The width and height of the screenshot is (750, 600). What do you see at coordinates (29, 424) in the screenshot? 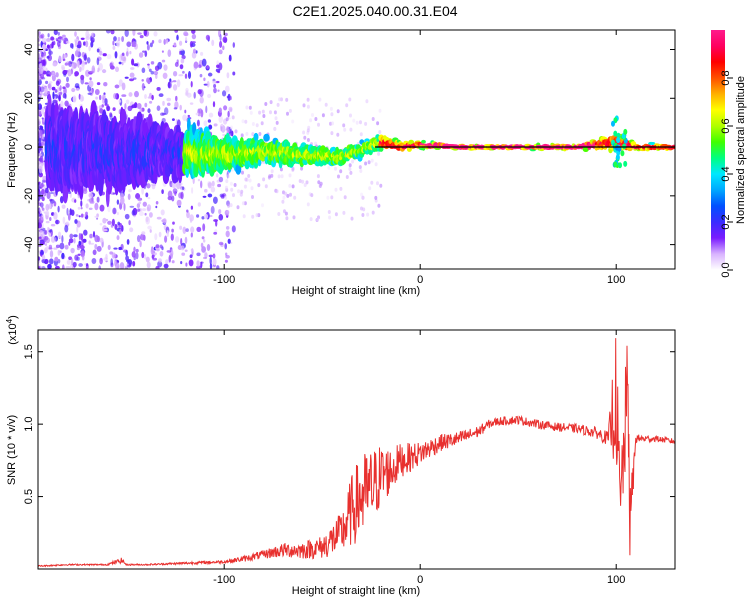
I see `snr-y-tick-label: 1.0` at bounding box center [29, 424].